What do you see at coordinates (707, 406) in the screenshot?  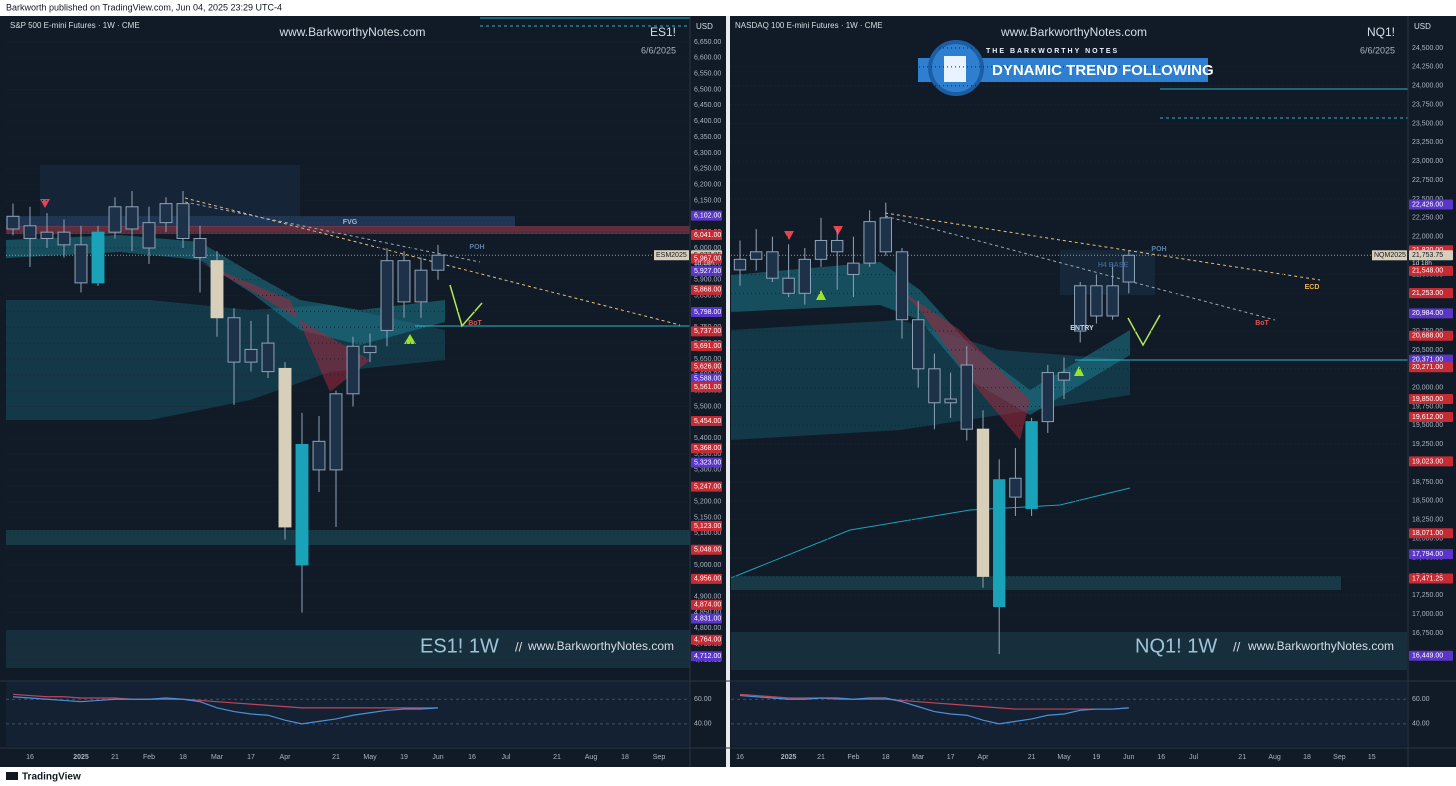 I see `y-tick-label: 5,500.00` at bounding box center [707, 406].